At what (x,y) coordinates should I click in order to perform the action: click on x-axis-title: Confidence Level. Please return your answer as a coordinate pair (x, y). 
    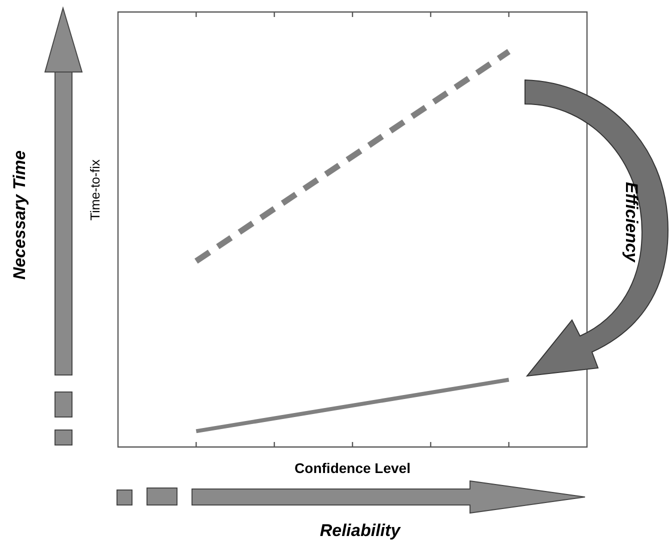
    Looking at the image, I should click on (352, 468).